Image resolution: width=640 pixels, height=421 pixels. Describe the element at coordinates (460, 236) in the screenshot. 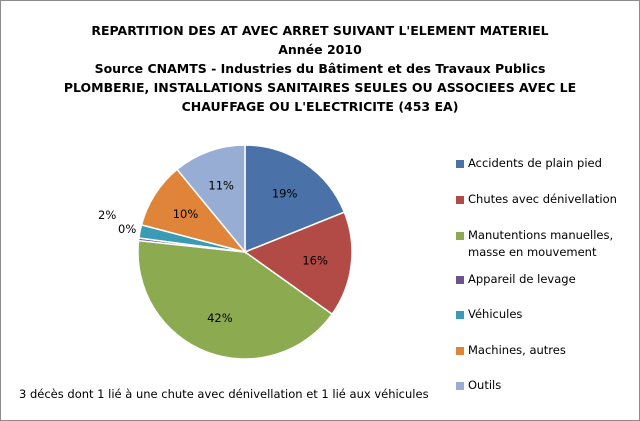

I see `legend-swatch-manutentions` at that location.